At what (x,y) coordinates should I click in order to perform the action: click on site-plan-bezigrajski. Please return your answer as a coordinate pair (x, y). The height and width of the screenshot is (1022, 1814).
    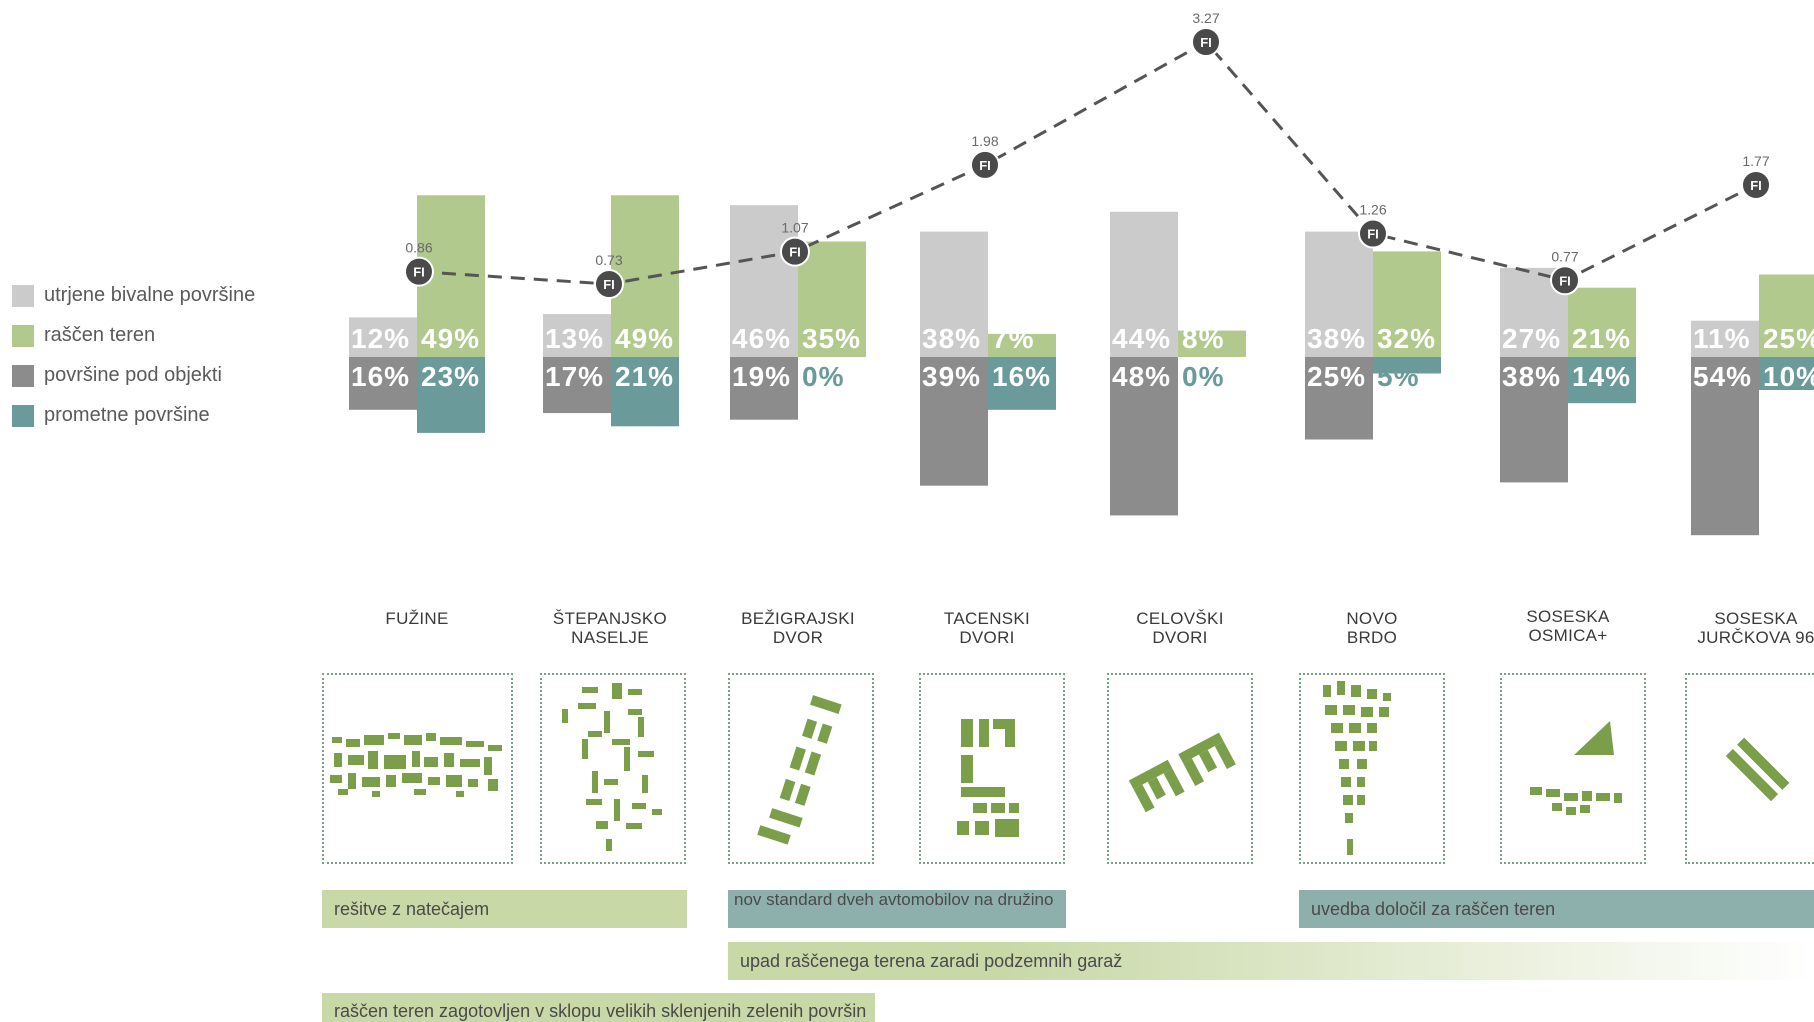
    Looking at the image, I should click on (801, 768).